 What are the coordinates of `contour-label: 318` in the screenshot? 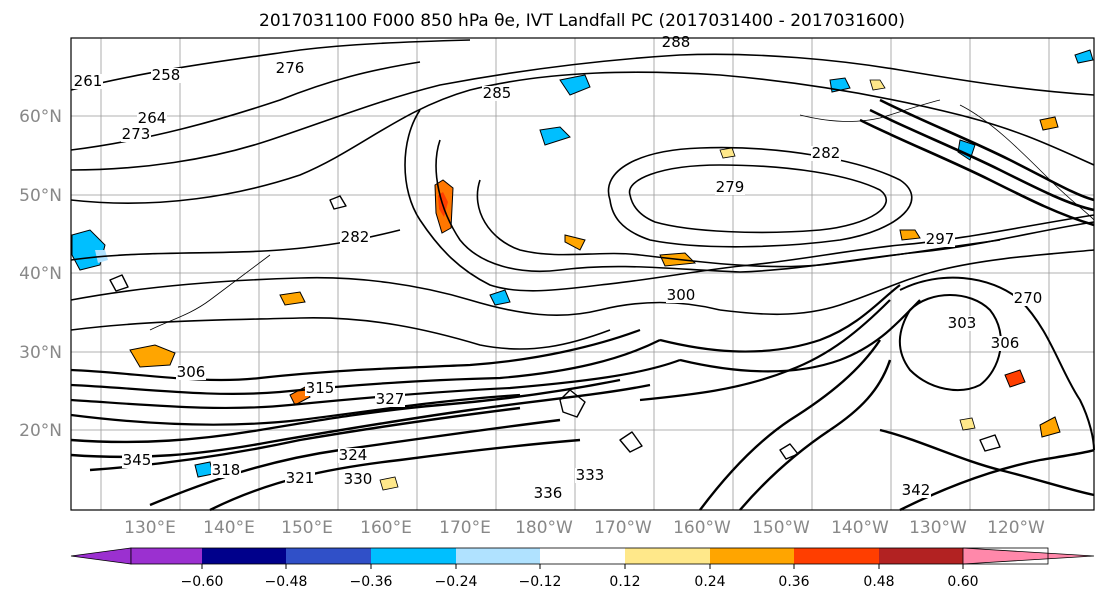 It's located at (226, 470).